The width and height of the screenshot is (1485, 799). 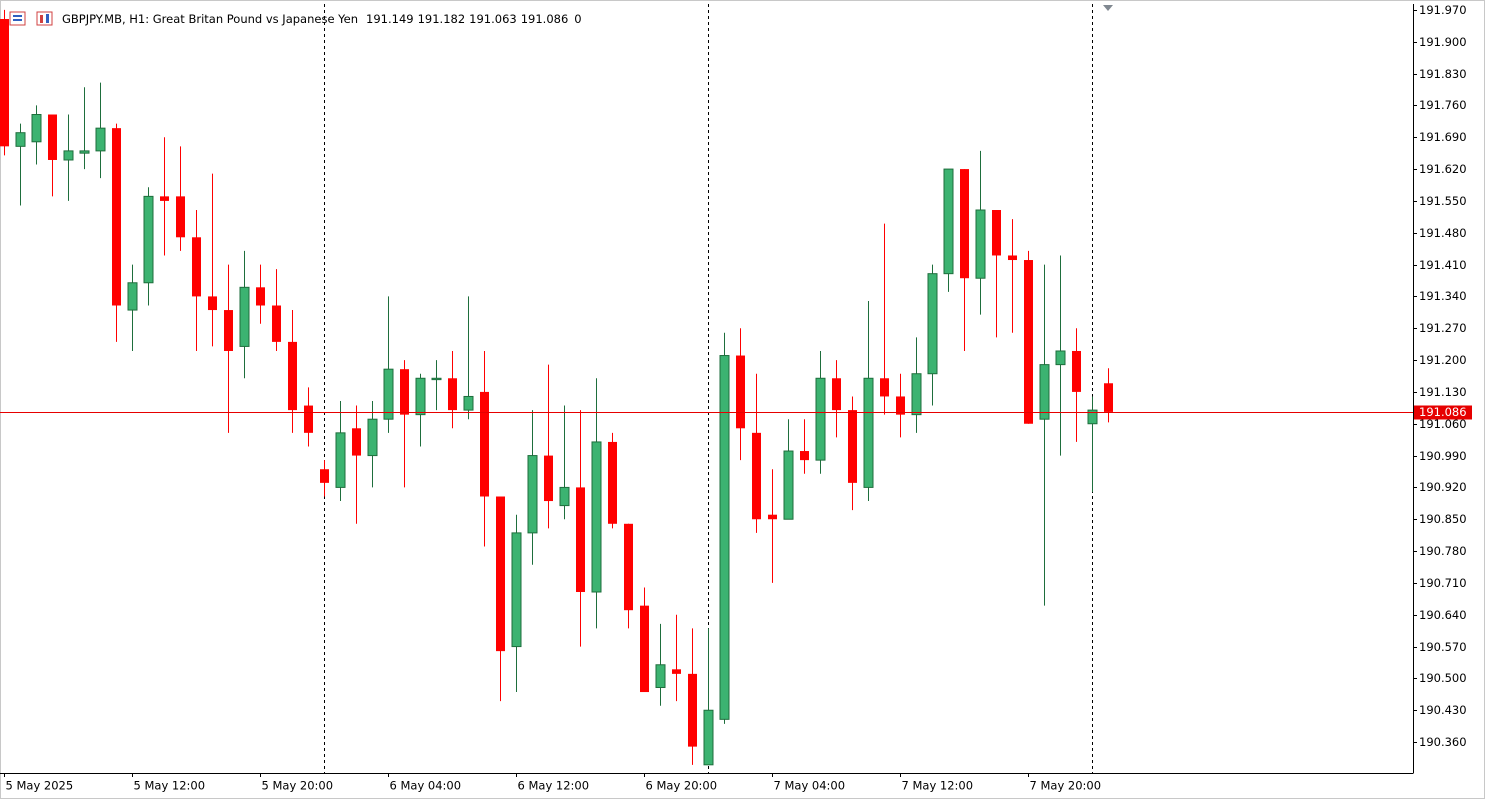 I want to click on y-tick-label: 191.130, so click(x=1443, y=392).